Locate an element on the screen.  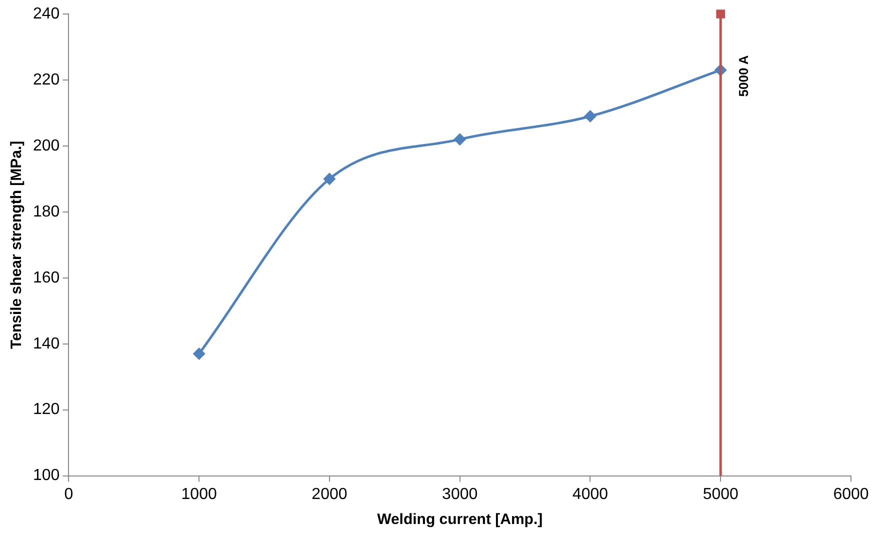
y-tick-label: 140 is located at coordinates (46, 343).